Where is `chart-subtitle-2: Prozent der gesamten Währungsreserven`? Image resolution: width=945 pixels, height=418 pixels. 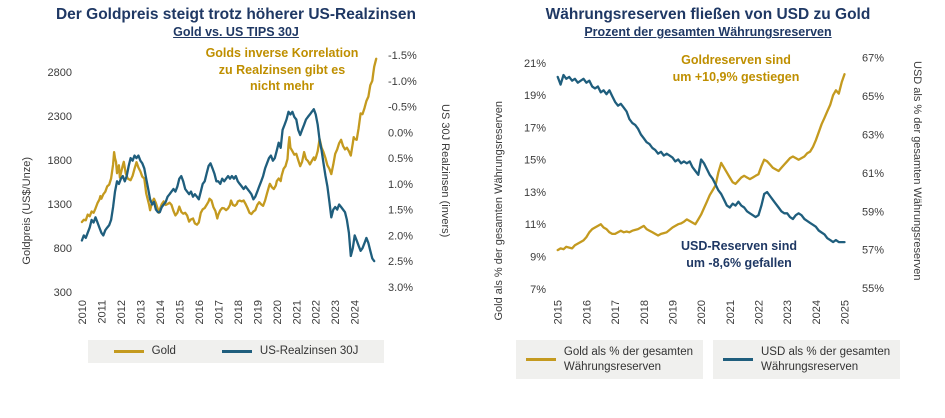
chart-subtitle-2: Prozent der gesamten Währungsreserven is located at coordinates (708, 32).